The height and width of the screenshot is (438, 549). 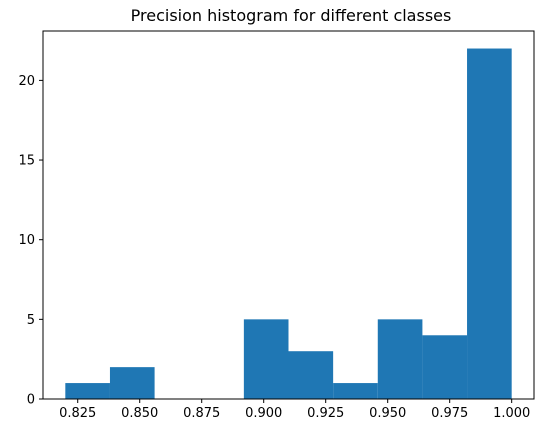 What do you see at coordinates (31, 400) in the screenshot?
I see `y-tick-label: 0` at bounding box center [31, 400].